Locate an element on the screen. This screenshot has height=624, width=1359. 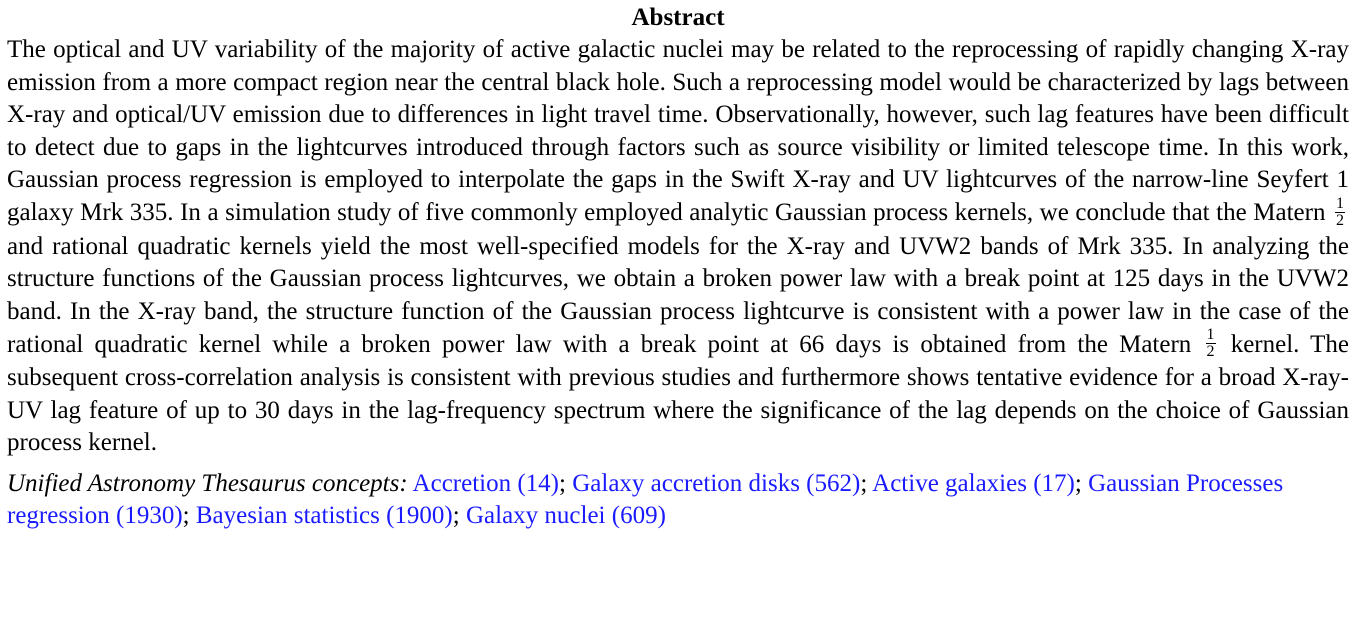
uat-concept-link: Galaxy accretion disks (562) is located at coordinates (716, 484).